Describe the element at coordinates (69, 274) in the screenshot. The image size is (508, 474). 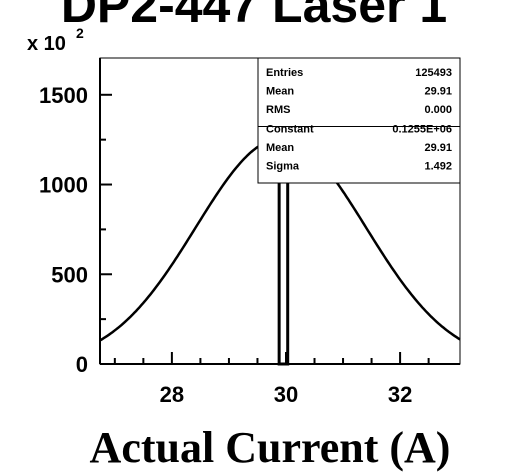
I see `y-tick-label: 500` at that location.